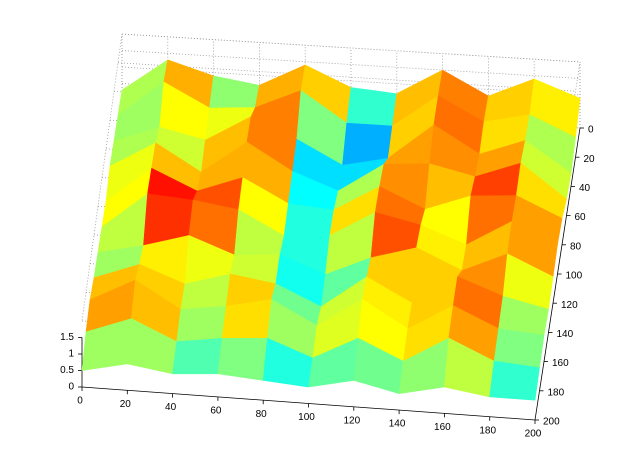 The width and height of the screenshot is (640, 464). What do you see at coordinates (560, 363) in the screenshot?
I see `y-tick-label: 160` at bounding box center [560, 363].